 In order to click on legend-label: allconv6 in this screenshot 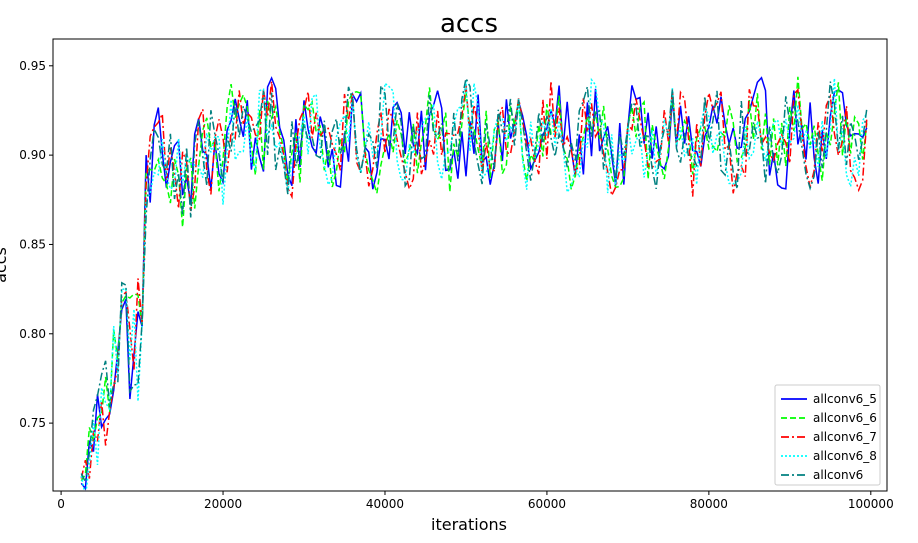, I will do `click(838, 475)`.